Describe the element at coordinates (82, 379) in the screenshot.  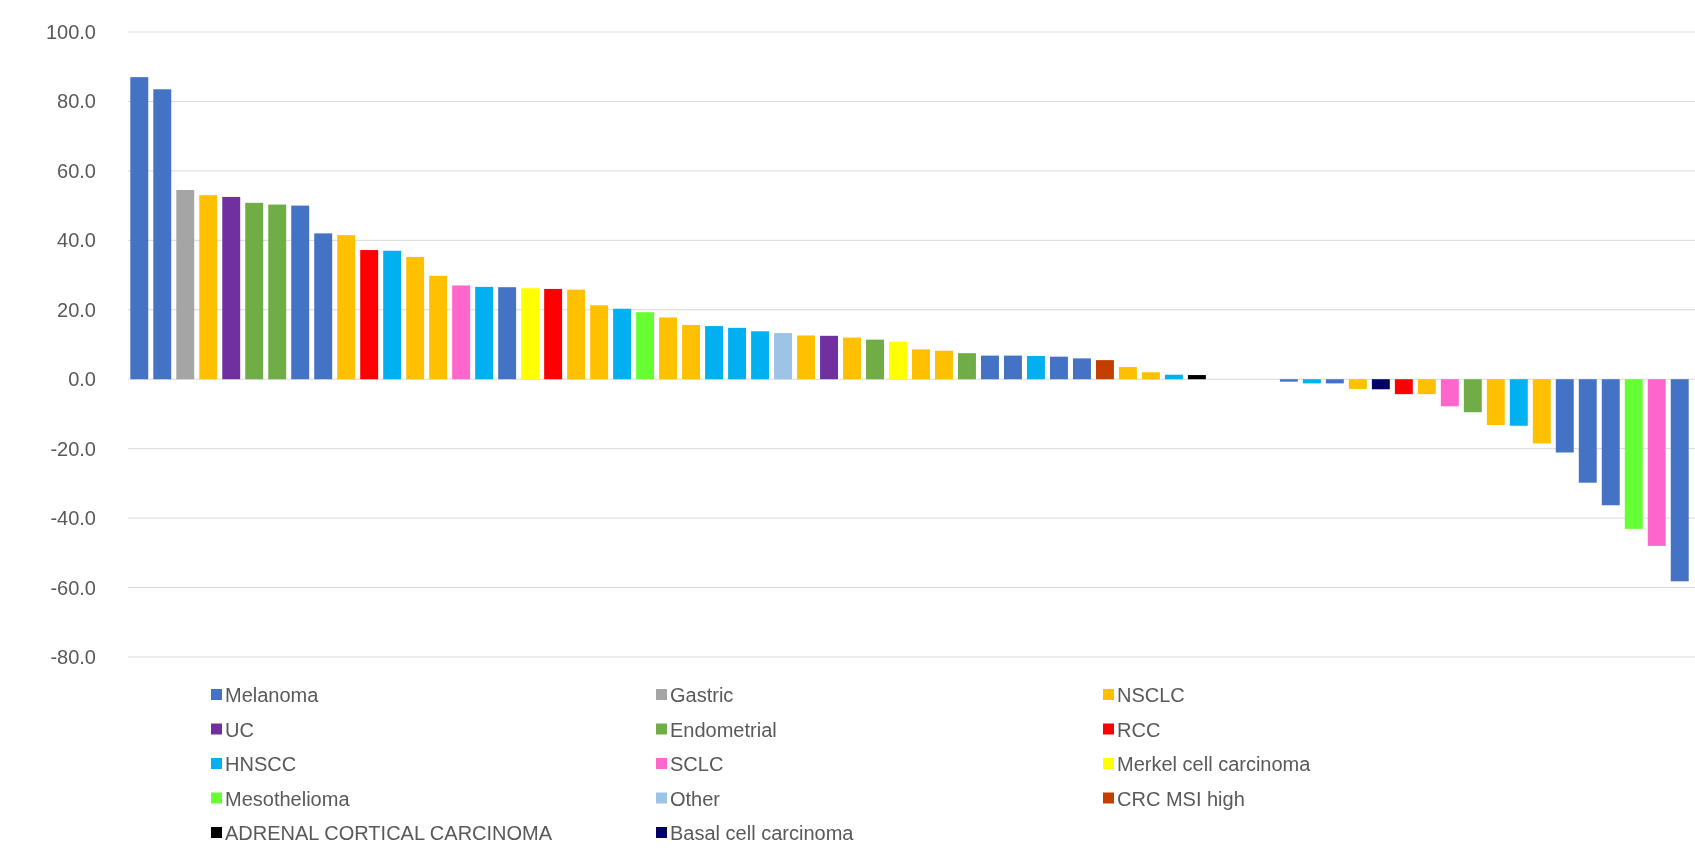
I see `y-tick-label: 0.0` at that location.